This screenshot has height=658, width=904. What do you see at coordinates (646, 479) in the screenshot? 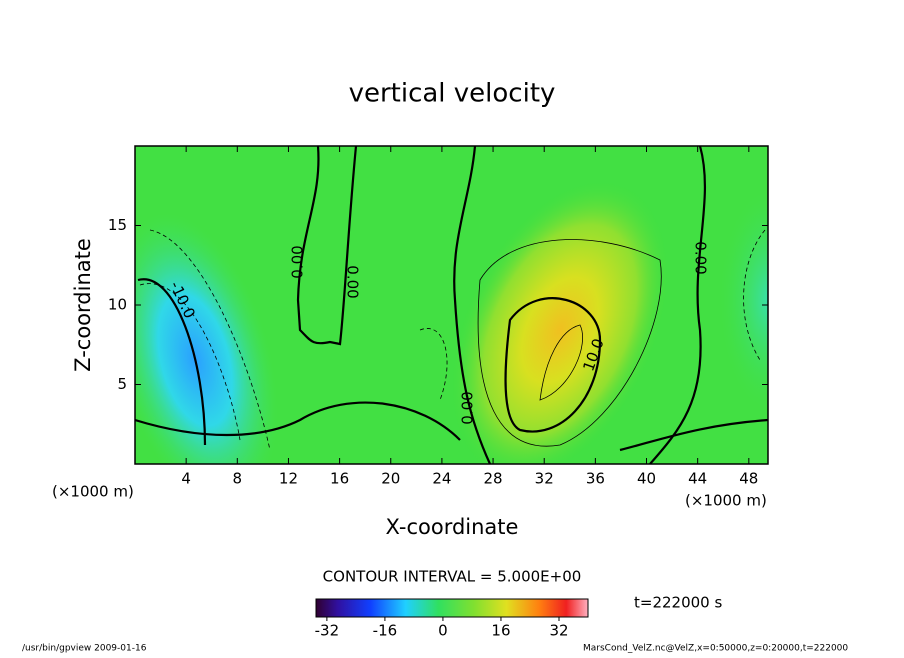
I see `x-tick-label: 40` at bounding box center [646, 479].